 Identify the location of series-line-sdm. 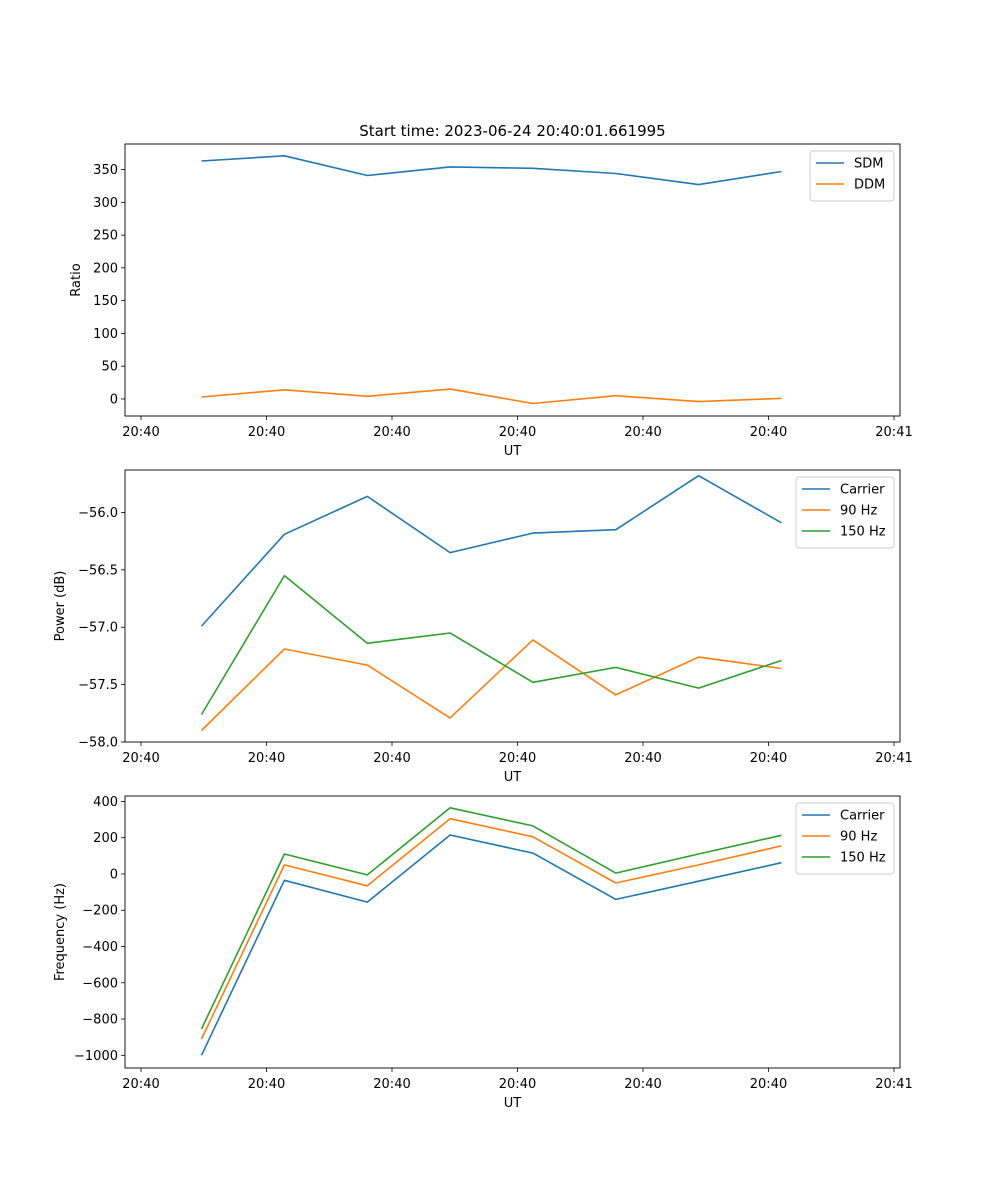
(491, 170).